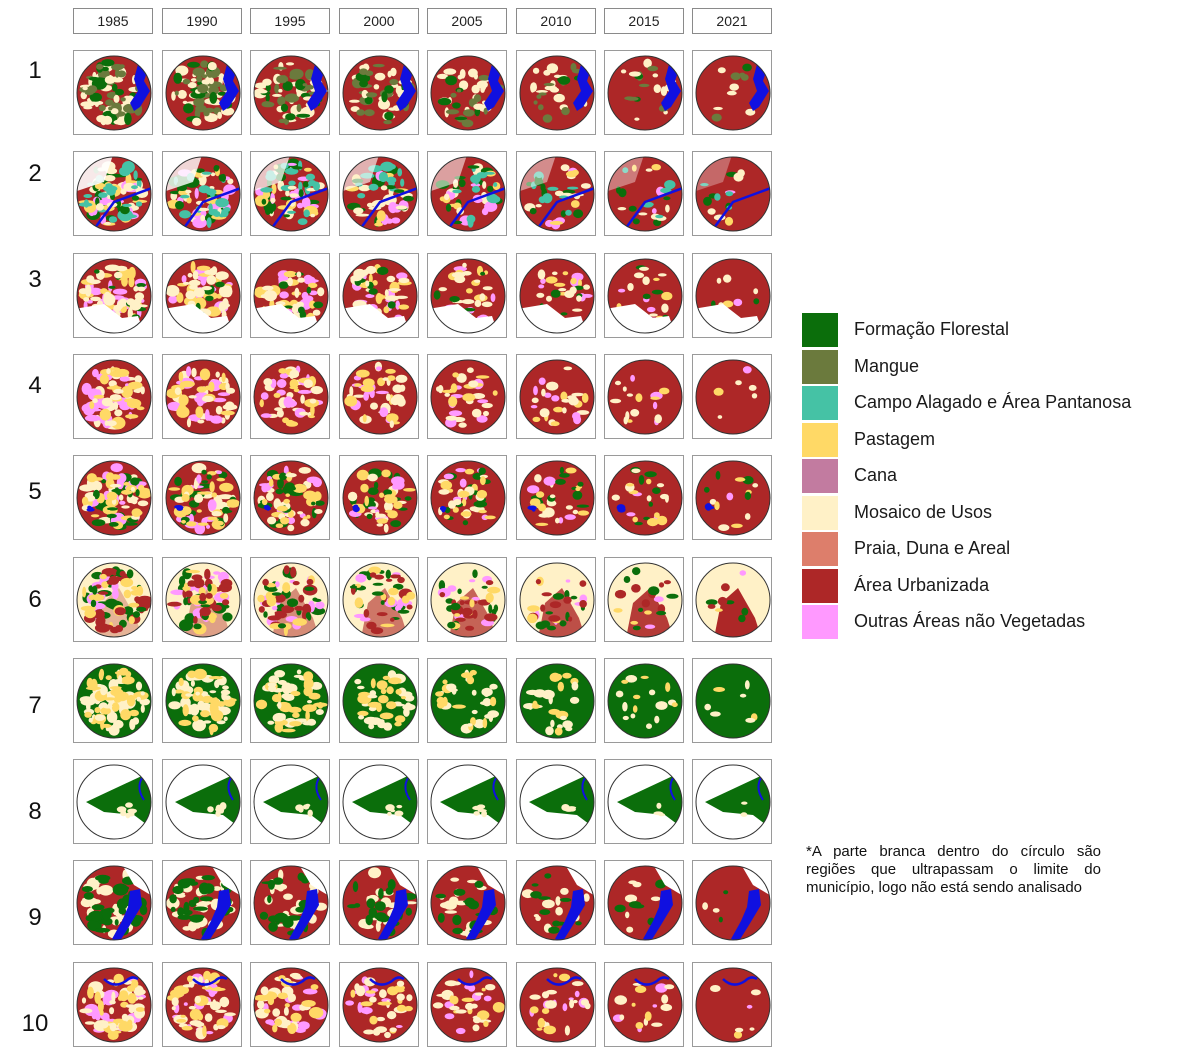 The image size is (1189, 1048). I want to click on map-cell-4-2015, so click(644, 396).